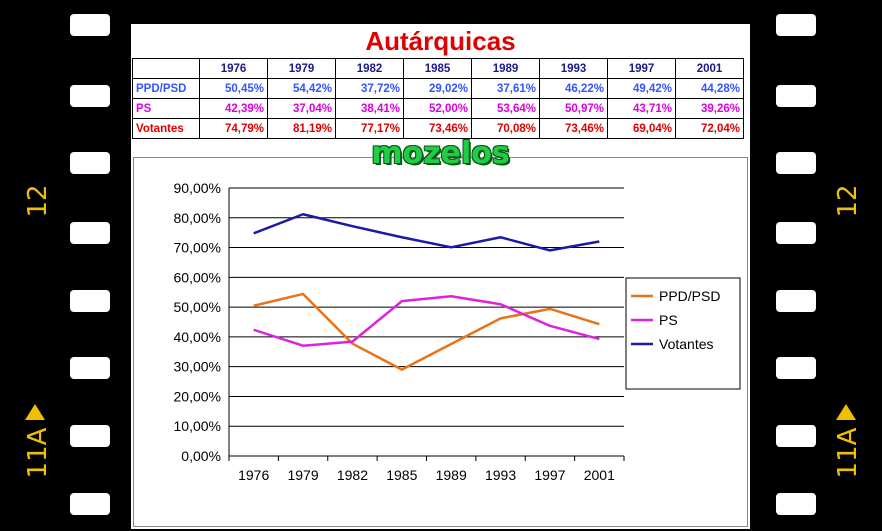 The width and height of the screenshot is (882, 531). I want to click on table-title: Autárquicas, so click(440, 41).